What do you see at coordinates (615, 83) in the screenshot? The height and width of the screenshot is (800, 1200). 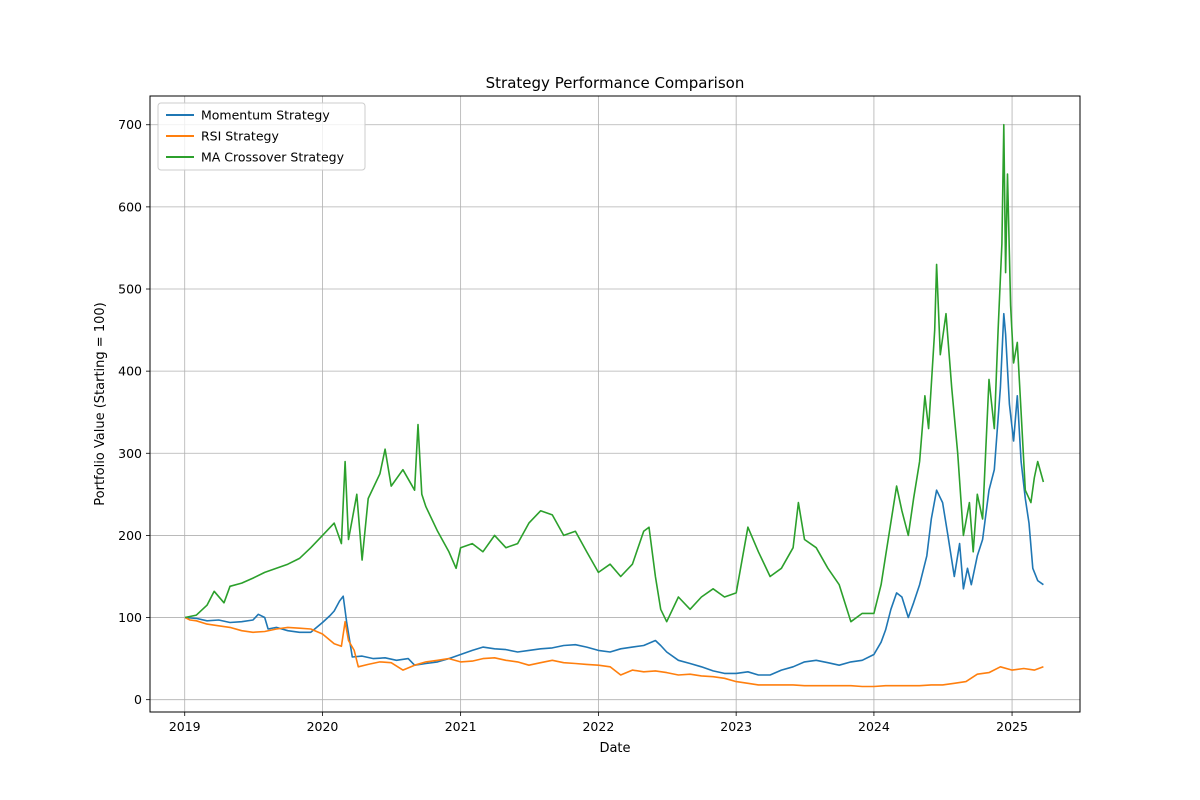 I see `chart-title: Strategy Performance Comparison` at bounding box center [615, 83].